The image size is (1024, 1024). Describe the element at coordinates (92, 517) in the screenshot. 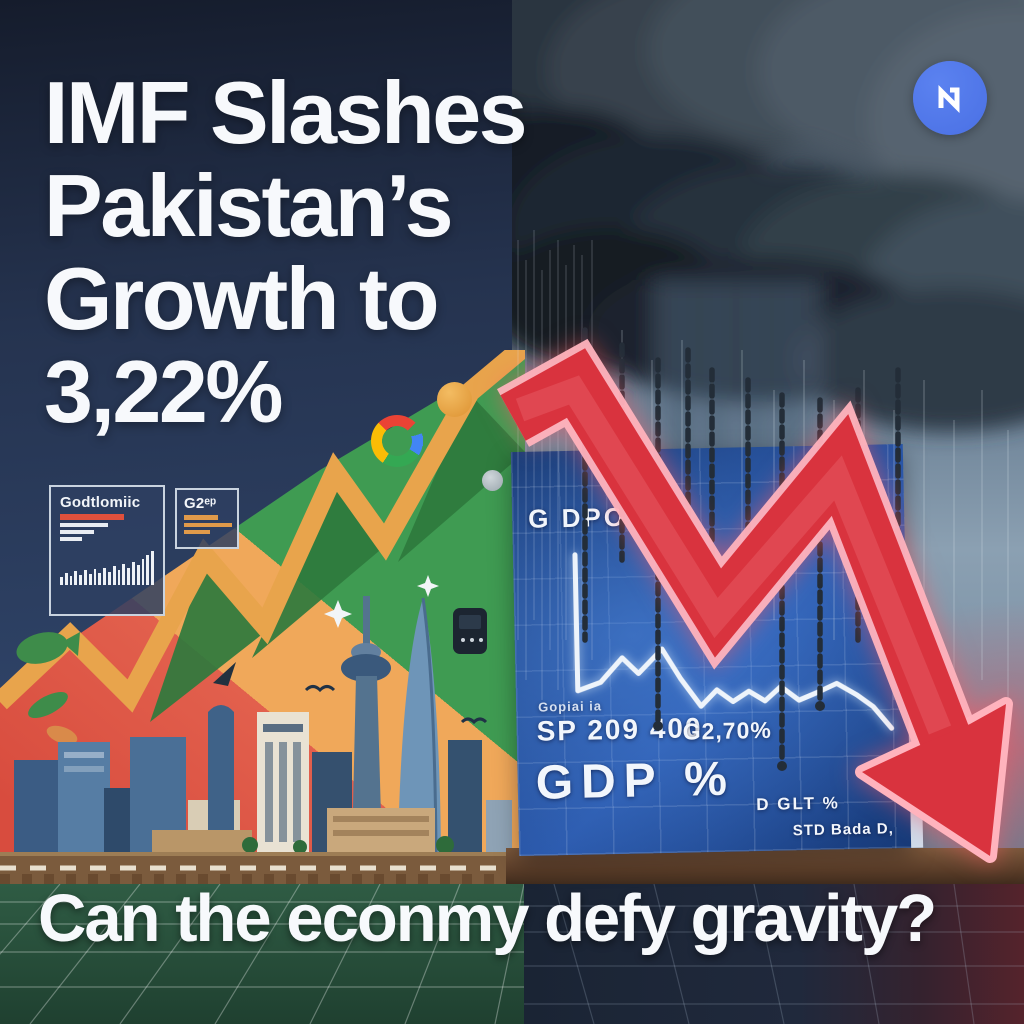

I see `red-bar` at that location.